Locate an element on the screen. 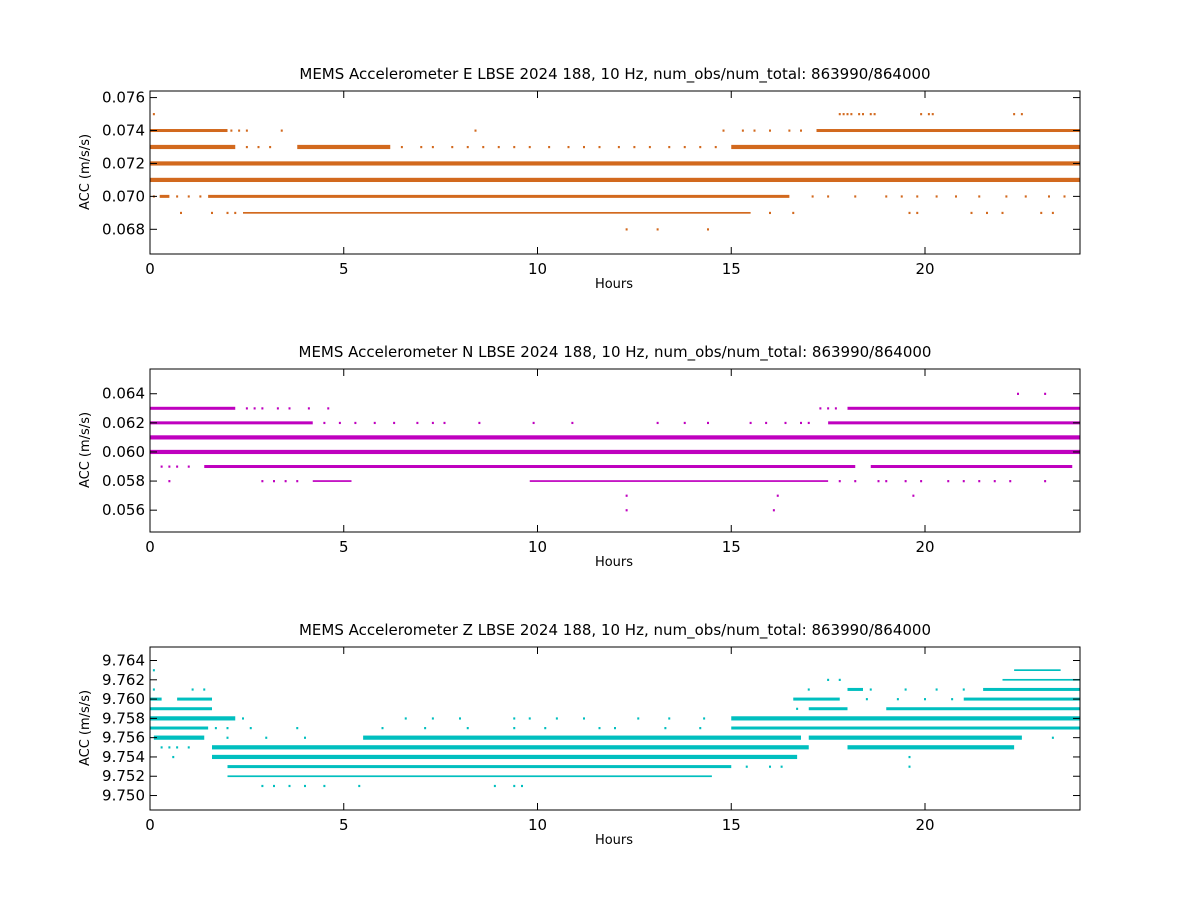 This screenshot has width=1200, height=900. panel-e-x-label: Hours is located at coordinates (614, 284).